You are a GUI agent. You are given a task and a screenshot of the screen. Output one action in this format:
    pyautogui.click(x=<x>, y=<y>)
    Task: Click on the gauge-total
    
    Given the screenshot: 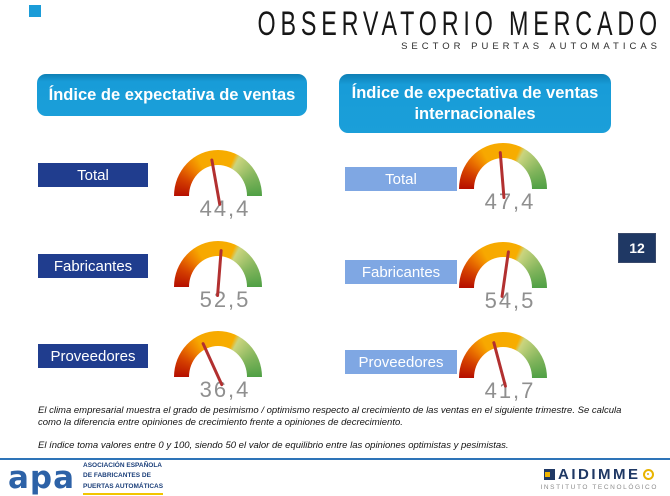 What is the action you would take?
    pyautogui.click(x=218, y=178)
    